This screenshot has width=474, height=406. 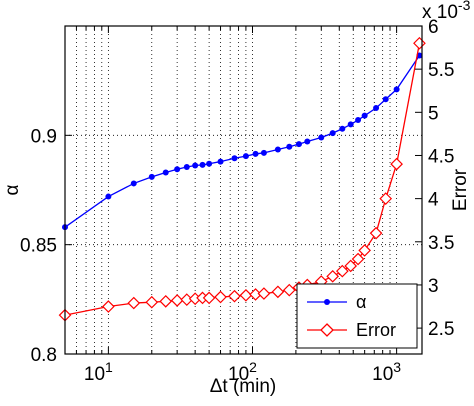 I want to click on y-tick-label-right: 5.5, so click(x=441, y=70).